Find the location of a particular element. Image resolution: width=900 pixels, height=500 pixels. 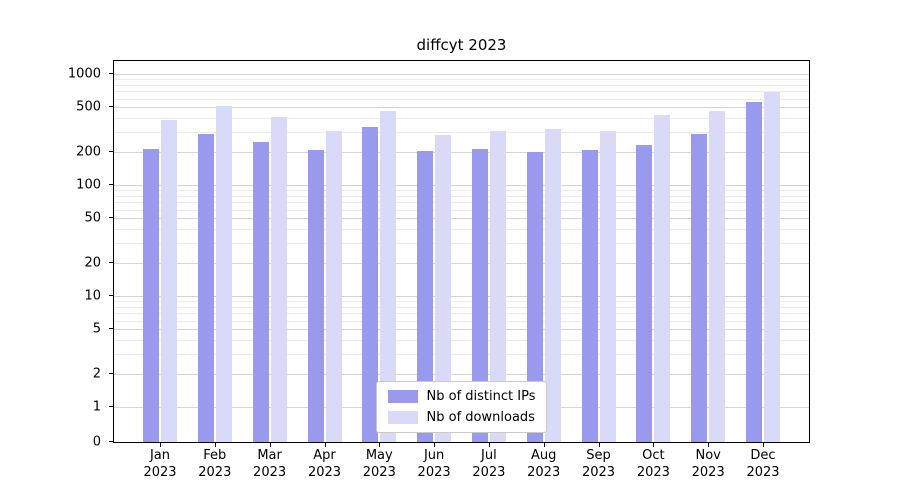

x-tick-label: Dec 2023 is located at coordinates (763, 464).